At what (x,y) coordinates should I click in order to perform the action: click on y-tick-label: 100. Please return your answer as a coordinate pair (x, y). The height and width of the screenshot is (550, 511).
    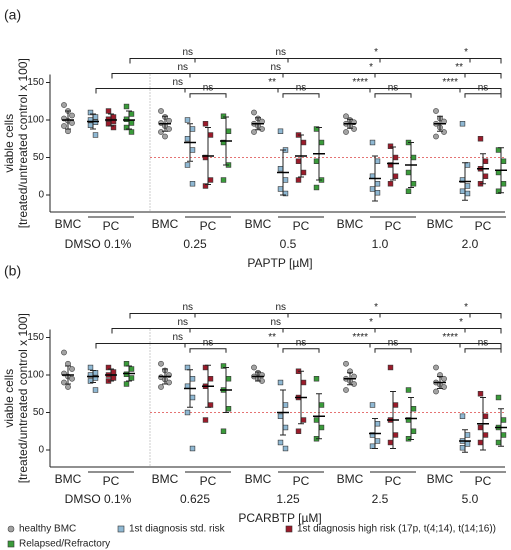
    Looking at the image, I should click on (35, 120).